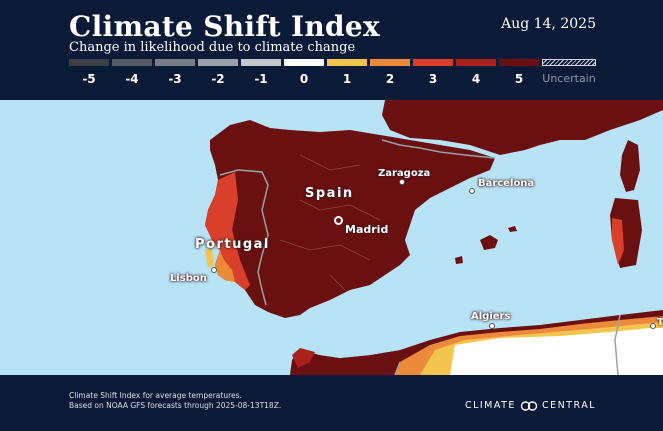 This screenshot has height=431, width=663. What do you see at coordinates (490, 405) in the screenshot?
I see `brand-name-left: CLIMATE` at bounding box center [490, 405].